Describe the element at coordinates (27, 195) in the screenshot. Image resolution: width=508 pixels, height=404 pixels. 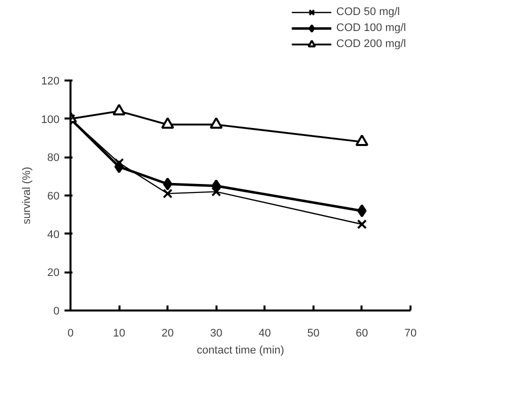
I see `y-axis-title: survival (%)` at that location.